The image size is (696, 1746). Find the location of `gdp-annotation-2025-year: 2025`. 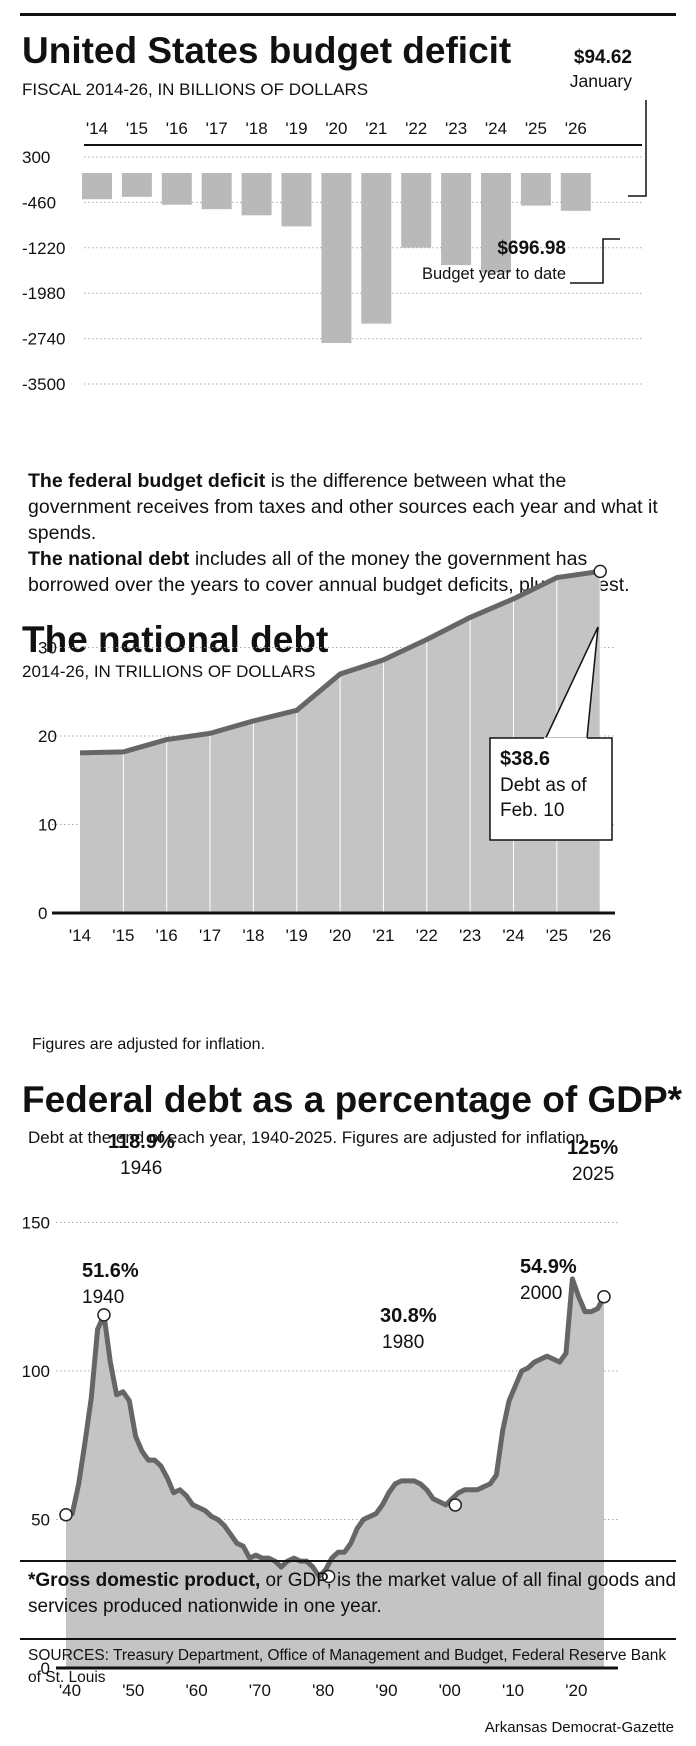

gdp-annotation-2025-year: 2025 is located at coordinates (593, 1174).